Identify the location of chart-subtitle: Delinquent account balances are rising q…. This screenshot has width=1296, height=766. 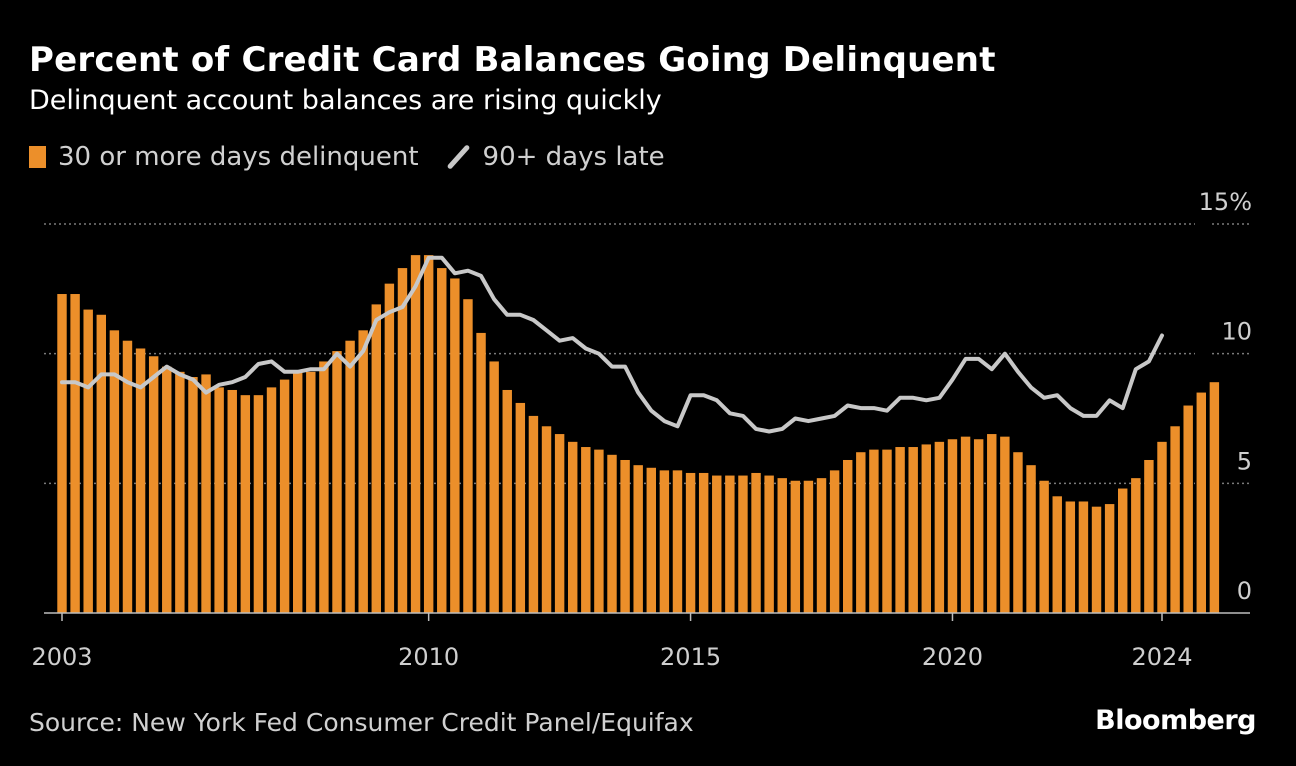
(345, 100).